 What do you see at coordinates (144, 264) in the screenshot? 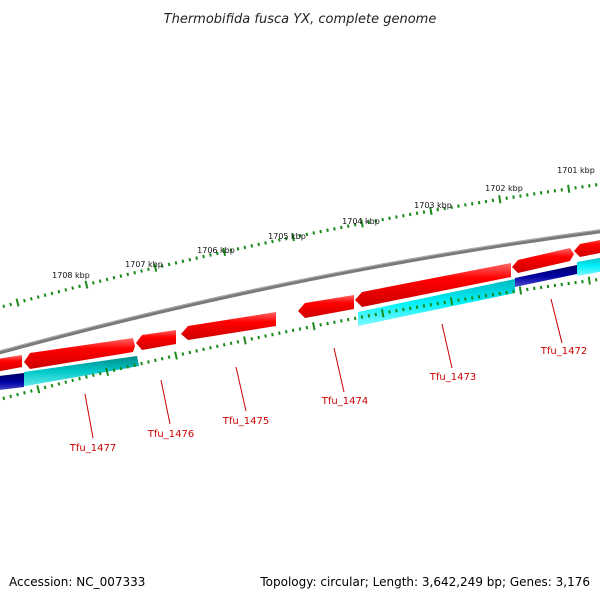
I see `scale-label-1707: 1707 kbp` at bounding box center [144, 264].